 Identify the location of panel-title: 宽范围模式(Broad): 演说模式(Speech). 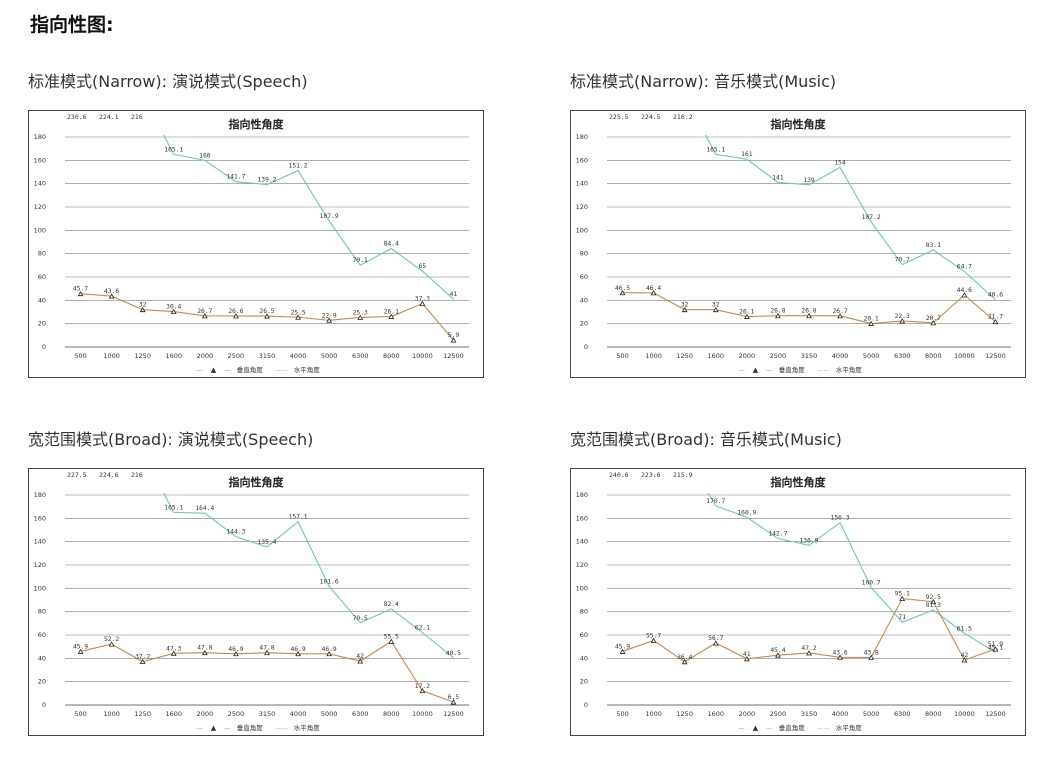
(171, 439).